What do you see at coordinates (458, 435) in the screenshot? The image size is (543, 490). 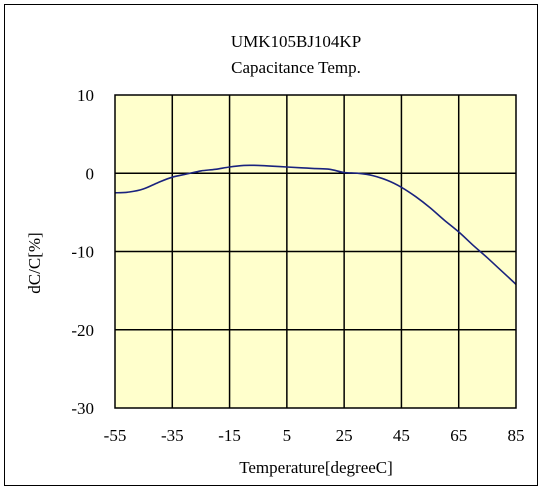 I see `x-tick-label: 65` at bounding box center [458, 435].